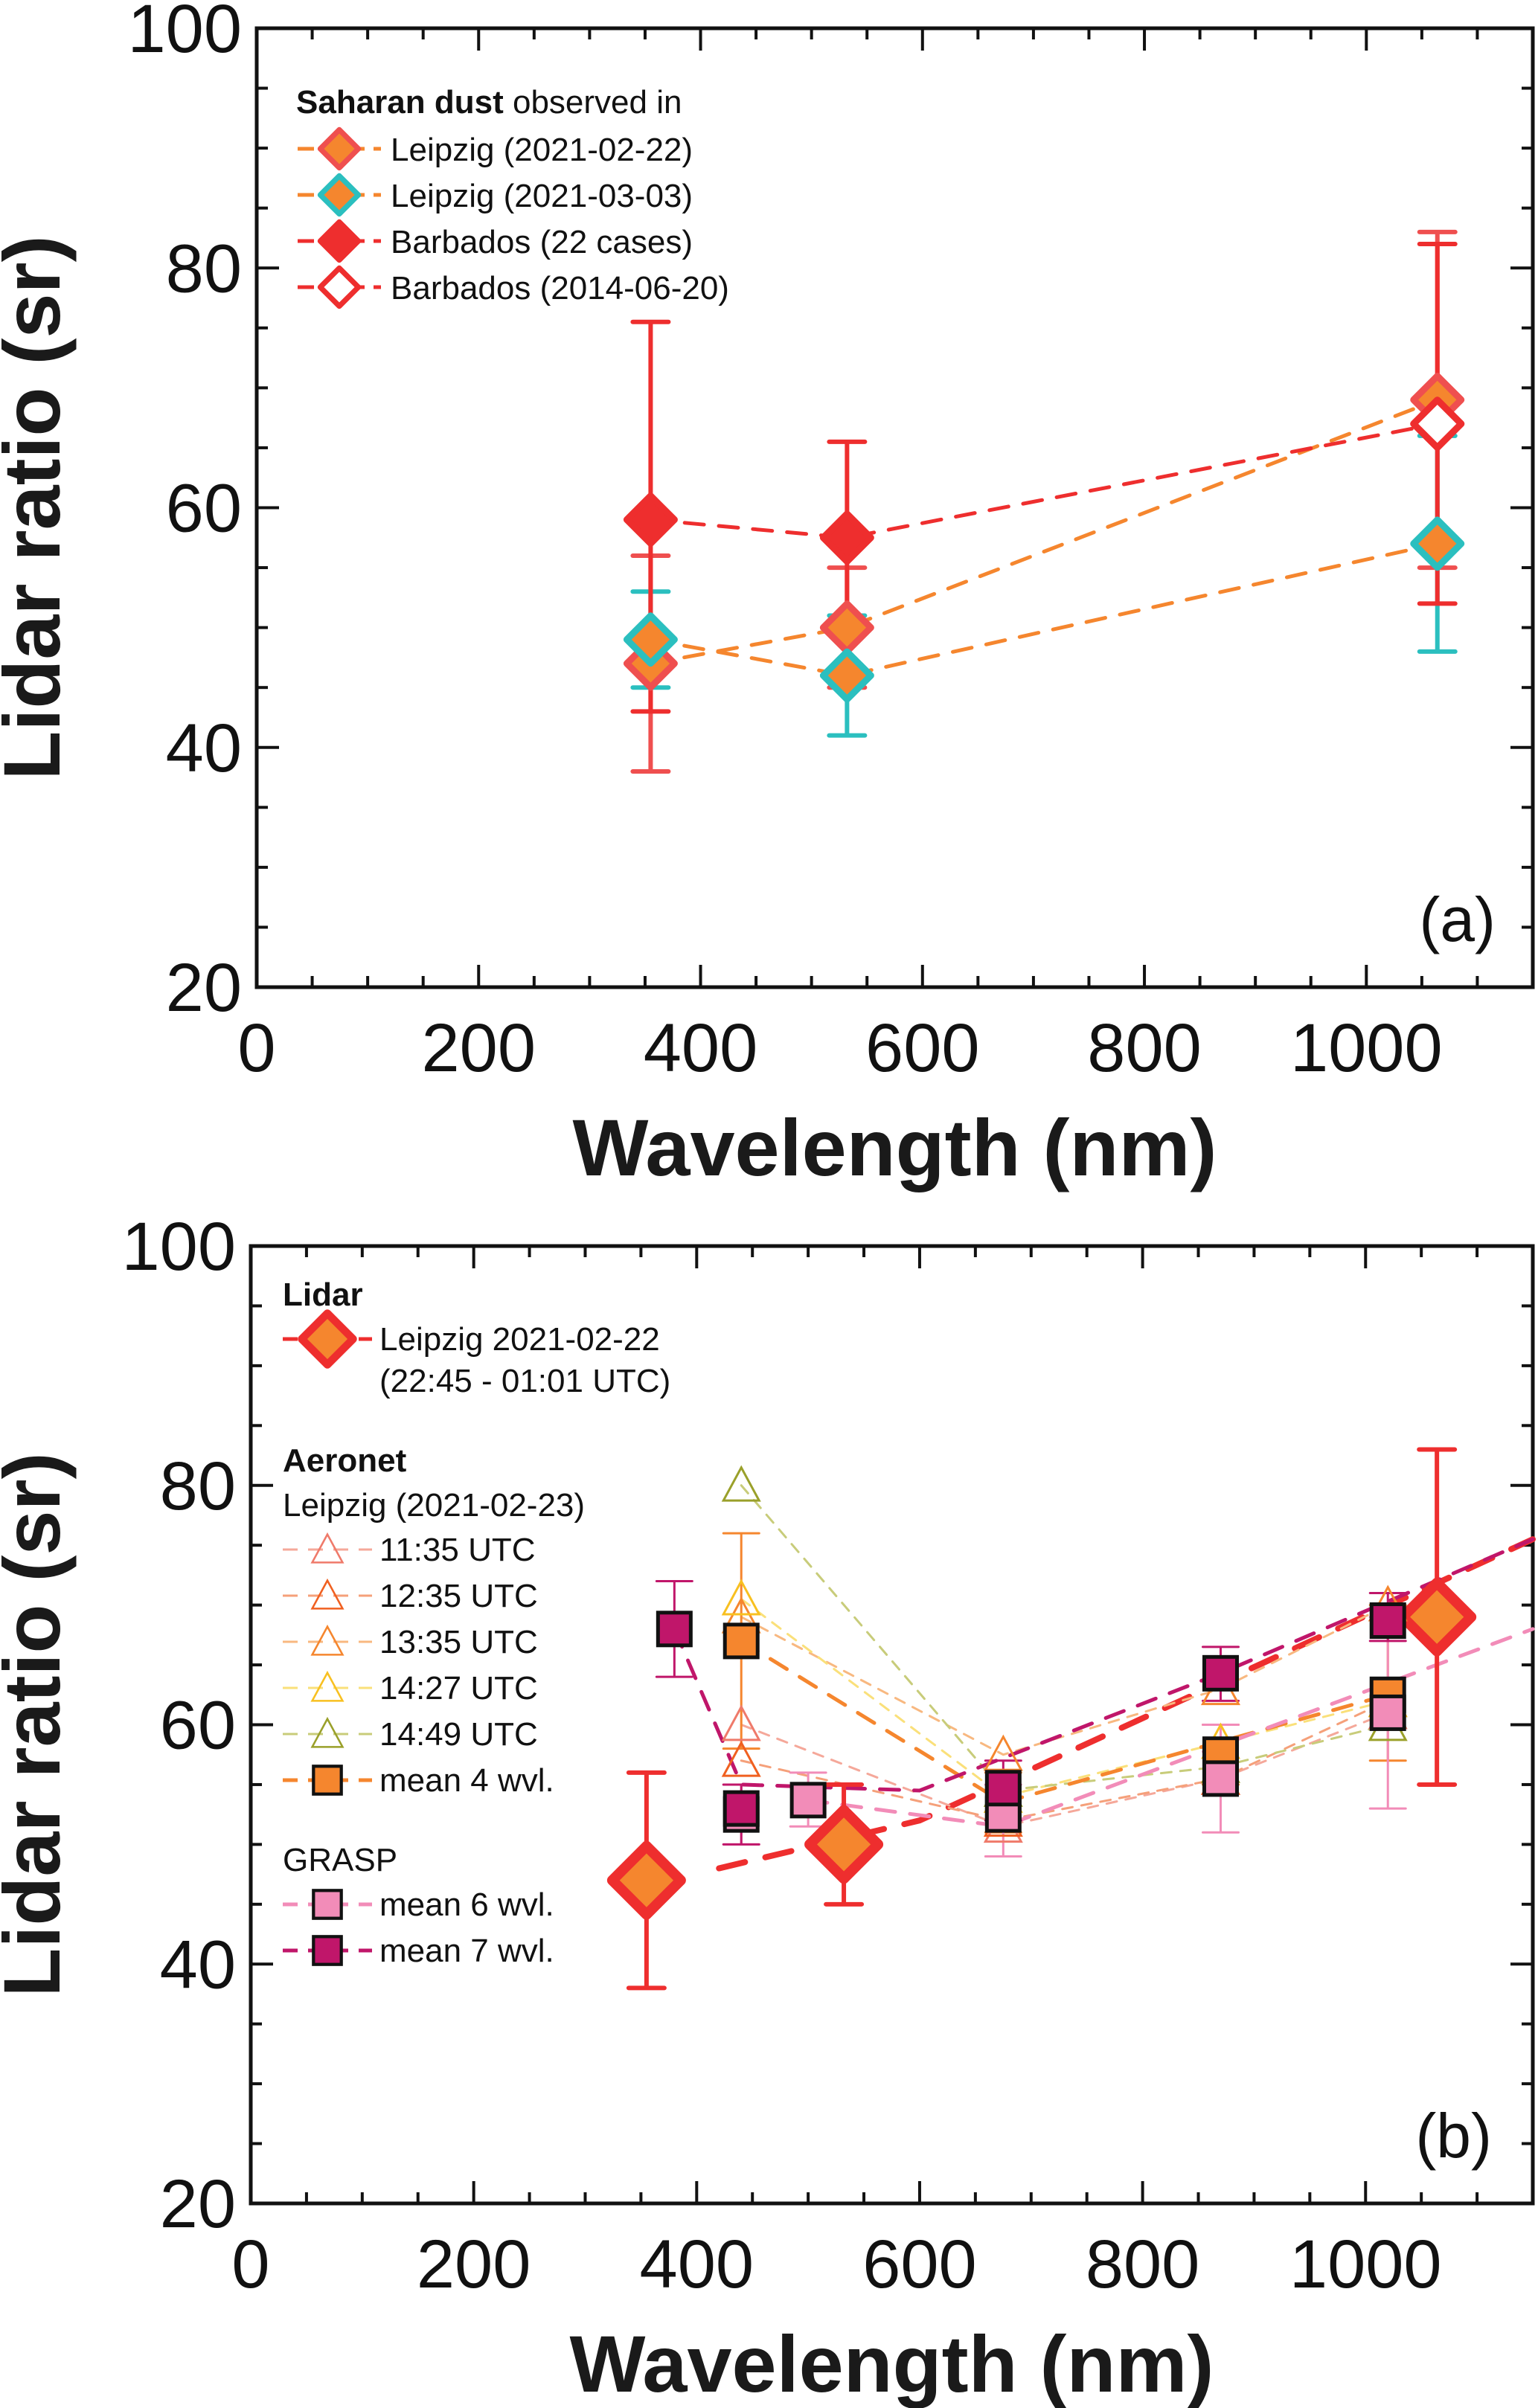 The width and height of the screenshot is (1538, 2408). I want to click on legend-title: Saharan dust observed in, so click(489, 102).